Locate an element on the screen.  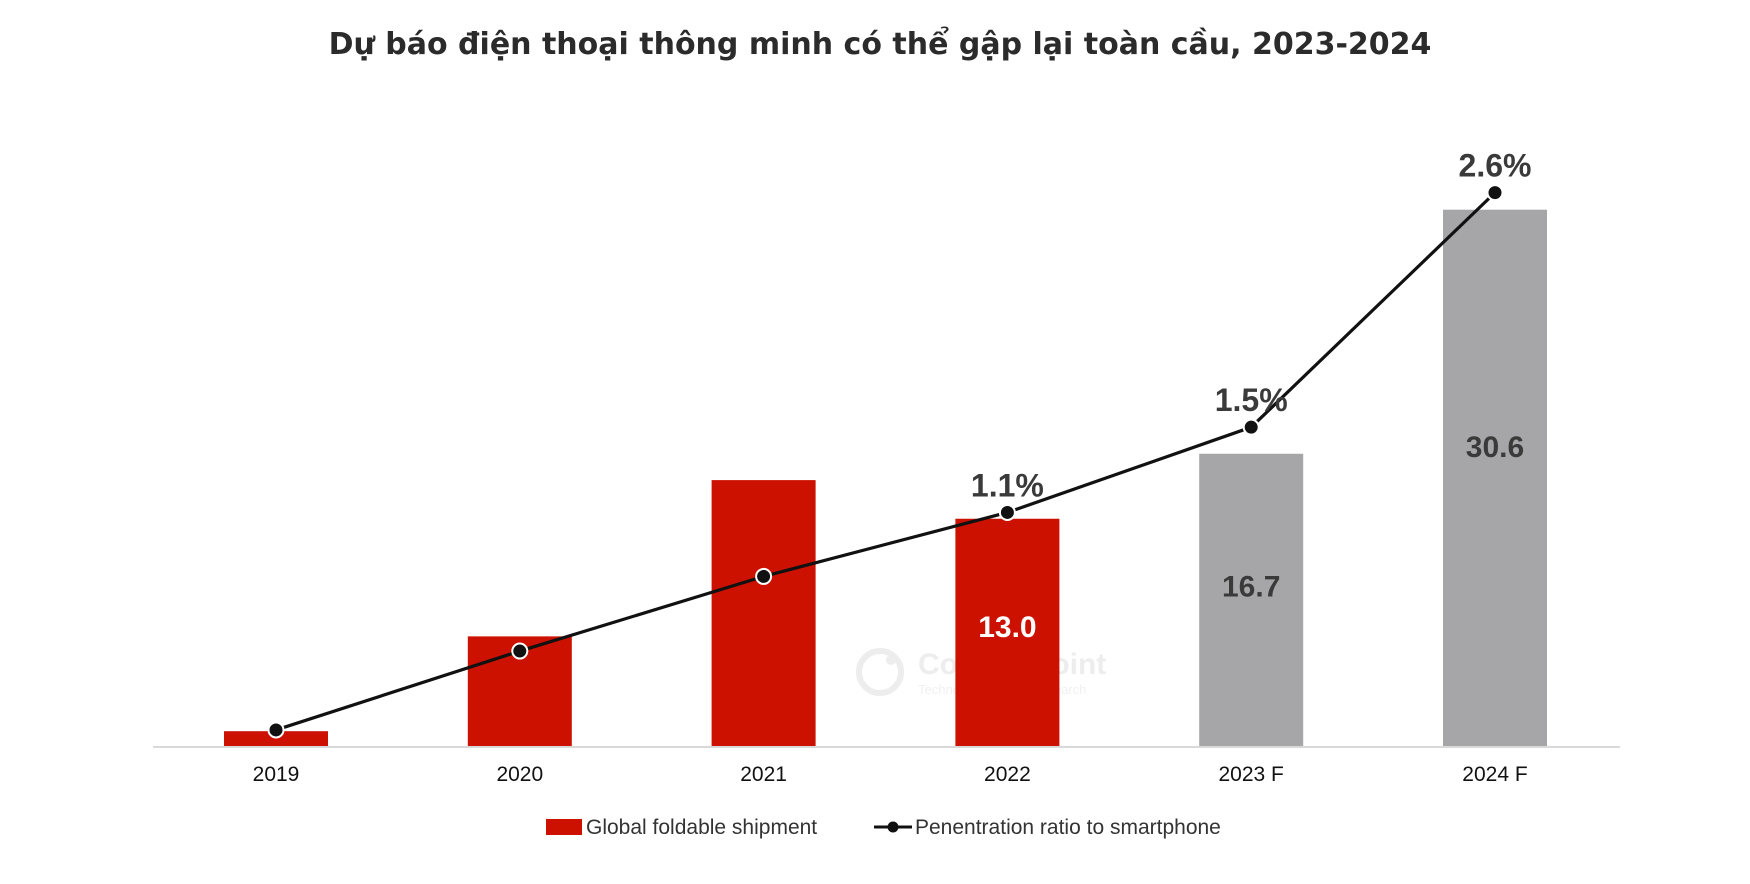
watermark-logo-icon is located at coordinates (880, 672).